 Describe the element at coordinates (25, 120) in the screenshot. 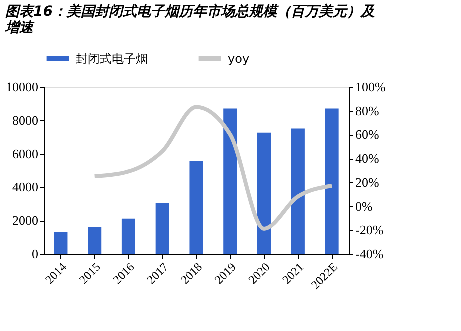

I see `y-tick-label: 8000` at that location.